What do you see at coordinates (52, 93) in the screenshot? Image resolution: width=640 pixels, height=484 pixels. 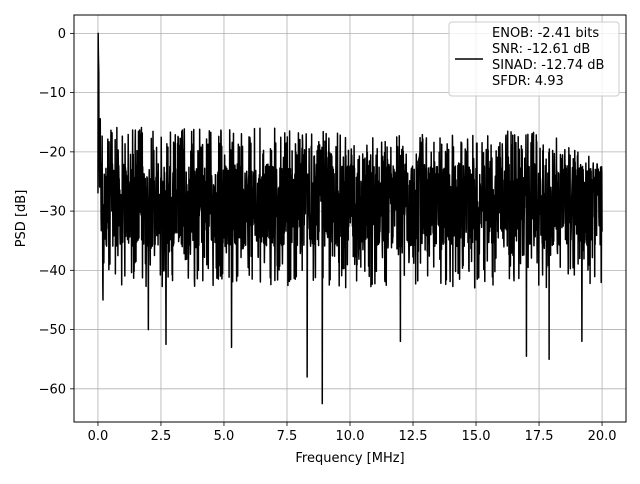 I see `y-tick-label: −10` at bounding box center [52, 93].